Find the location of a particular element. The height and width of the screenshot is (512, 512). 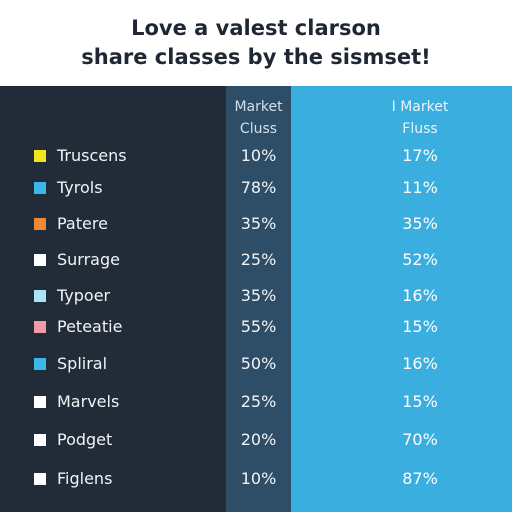

row-label: Truscens is located at coordinates (92, 155).